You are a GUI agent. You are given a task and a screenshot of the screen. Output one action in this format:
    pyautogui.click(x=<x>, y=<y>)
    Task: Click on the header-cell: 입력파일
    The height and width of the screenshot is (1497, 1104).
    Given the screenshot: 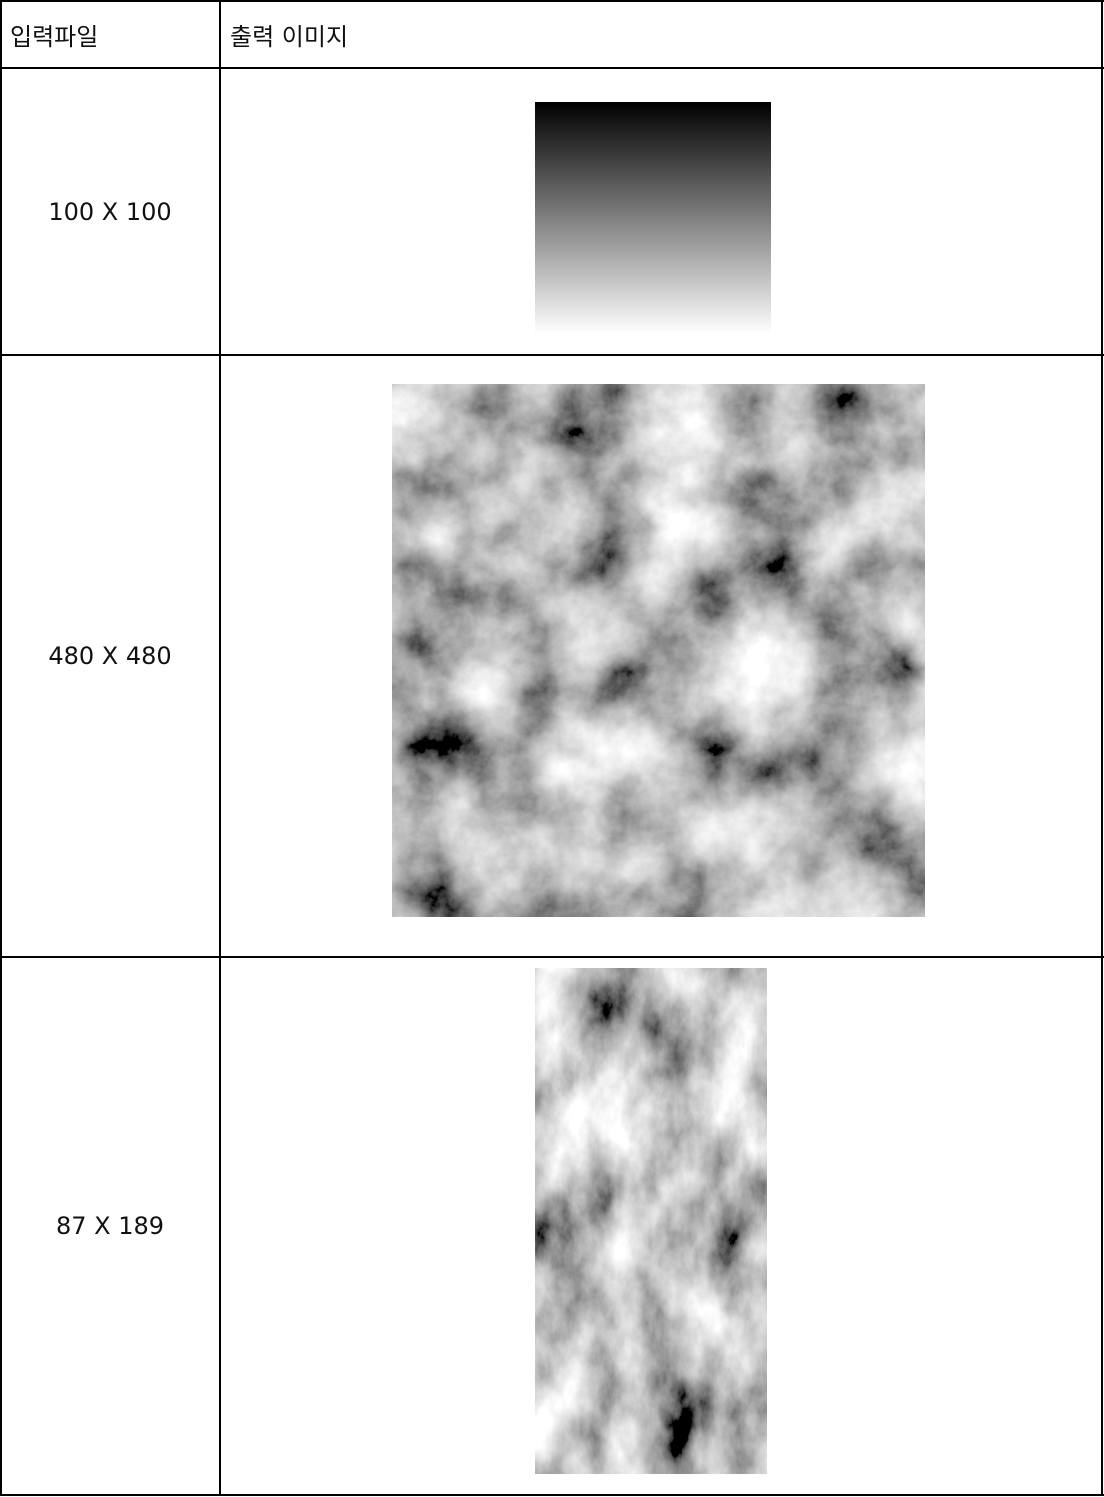 What is the action you would take?
    pyautogui.click(x=54, y=36)
    